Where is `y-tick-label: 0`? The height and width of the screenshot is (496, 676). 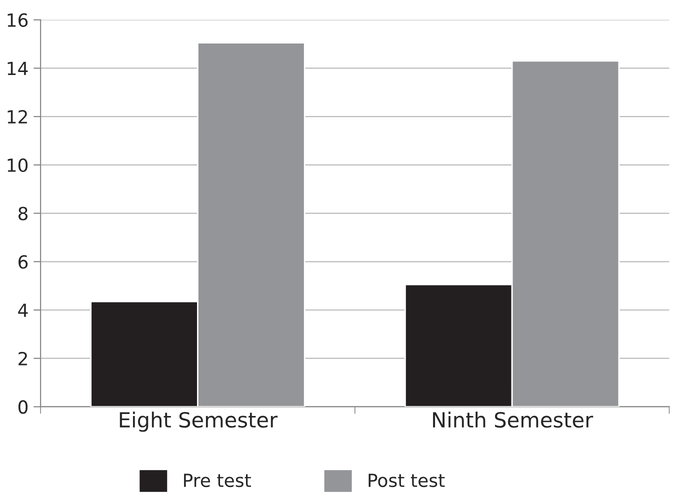
y-tick-label: 0 is located at coordinates (23, 407).